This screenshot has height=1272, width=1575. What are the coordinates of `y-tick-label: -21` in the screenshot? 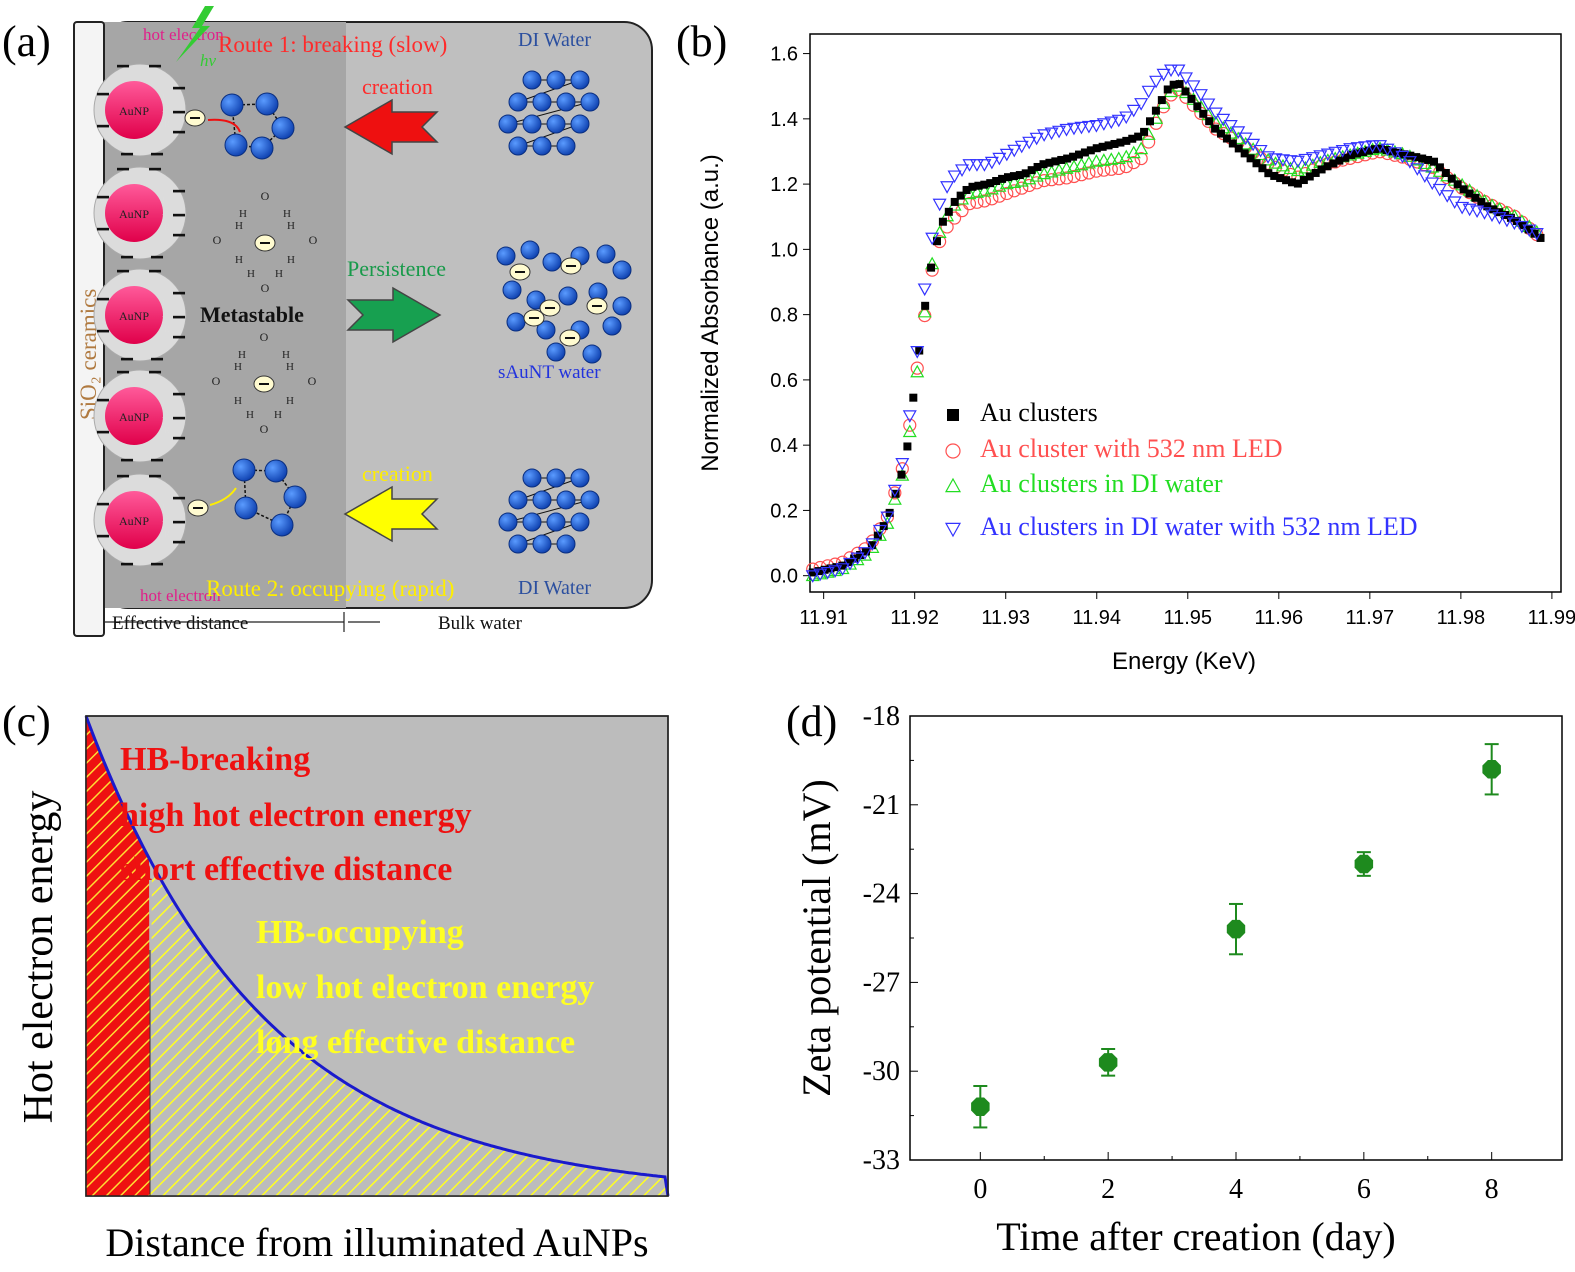 It's located at (881, 805).